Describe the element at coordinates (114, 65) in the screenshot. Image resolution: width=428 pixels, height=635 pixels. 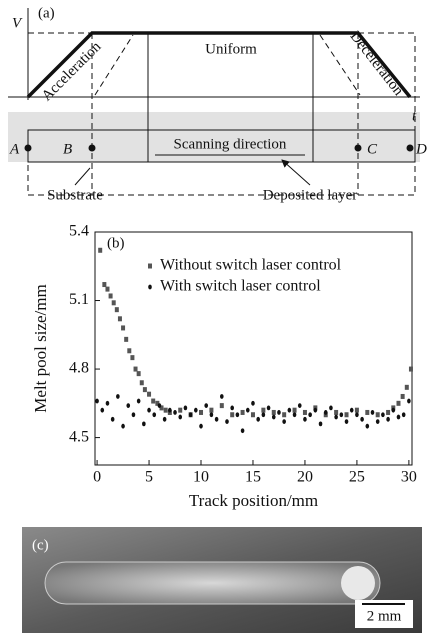
I see `dashed-line` at that location.